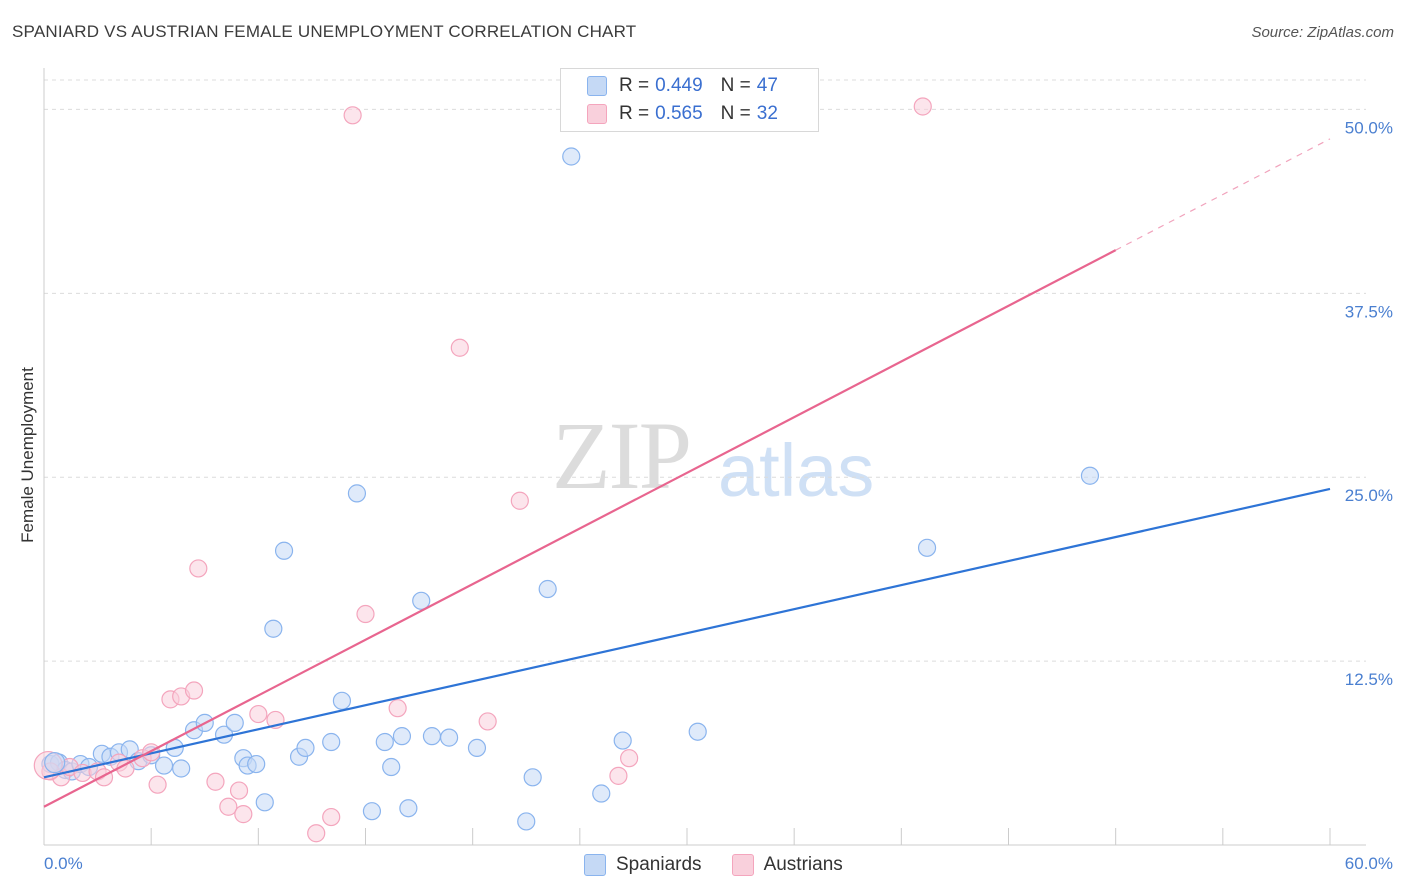 This screenshot has width=1406, height=892. Describe the element at coordinates (1369, 311) in the screenshot. I see `y-tick-label: 37.5%` at that location.